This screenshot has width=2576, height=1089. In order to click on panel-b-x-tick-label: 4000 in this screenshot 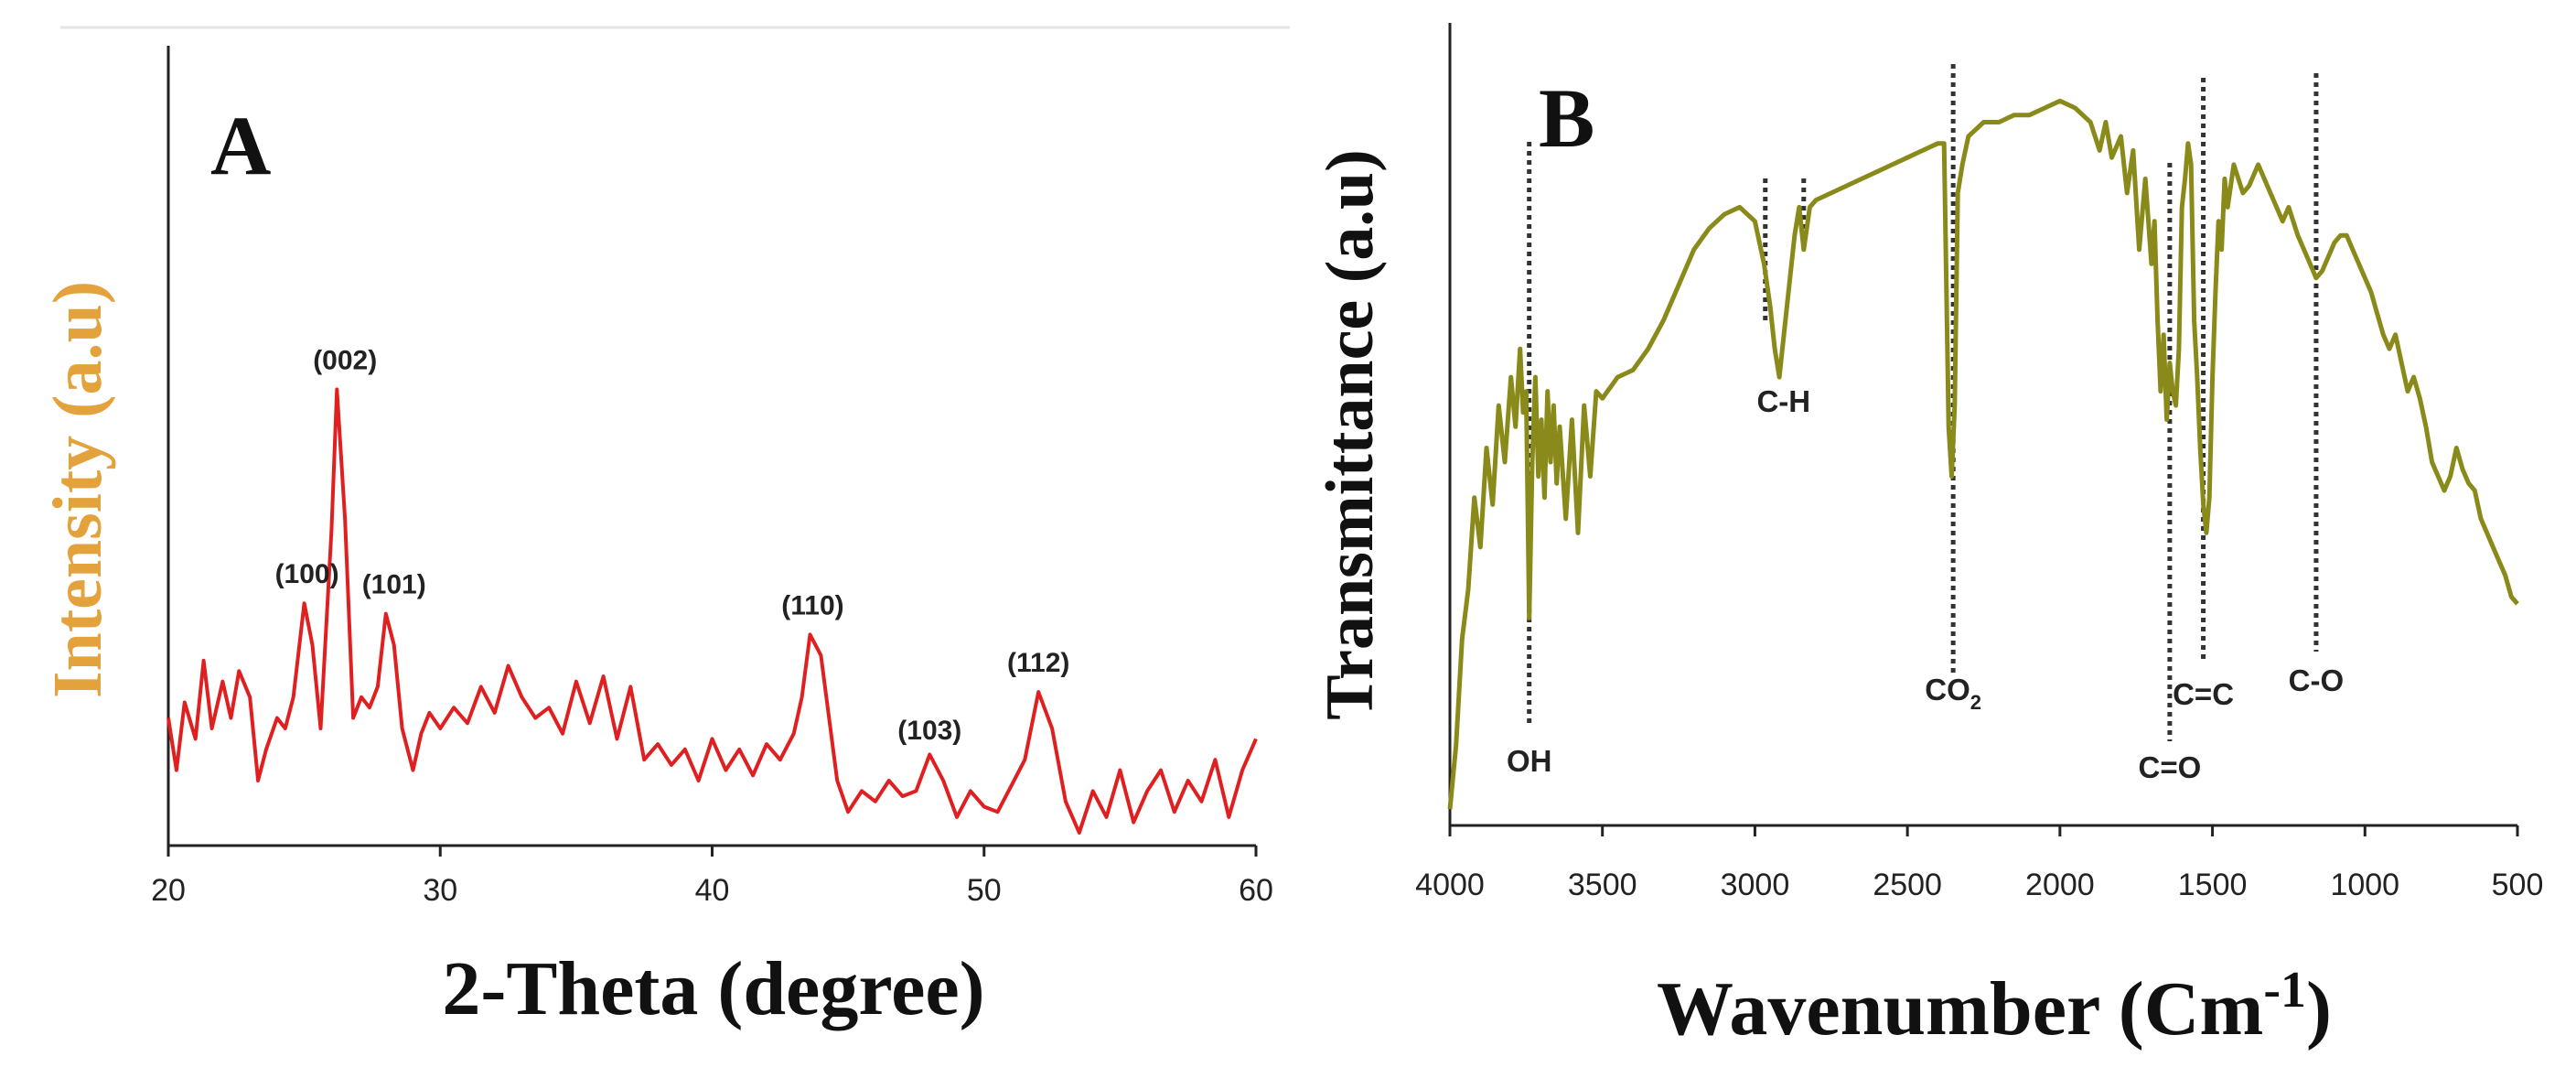, I will do `click(1450, 885)`.